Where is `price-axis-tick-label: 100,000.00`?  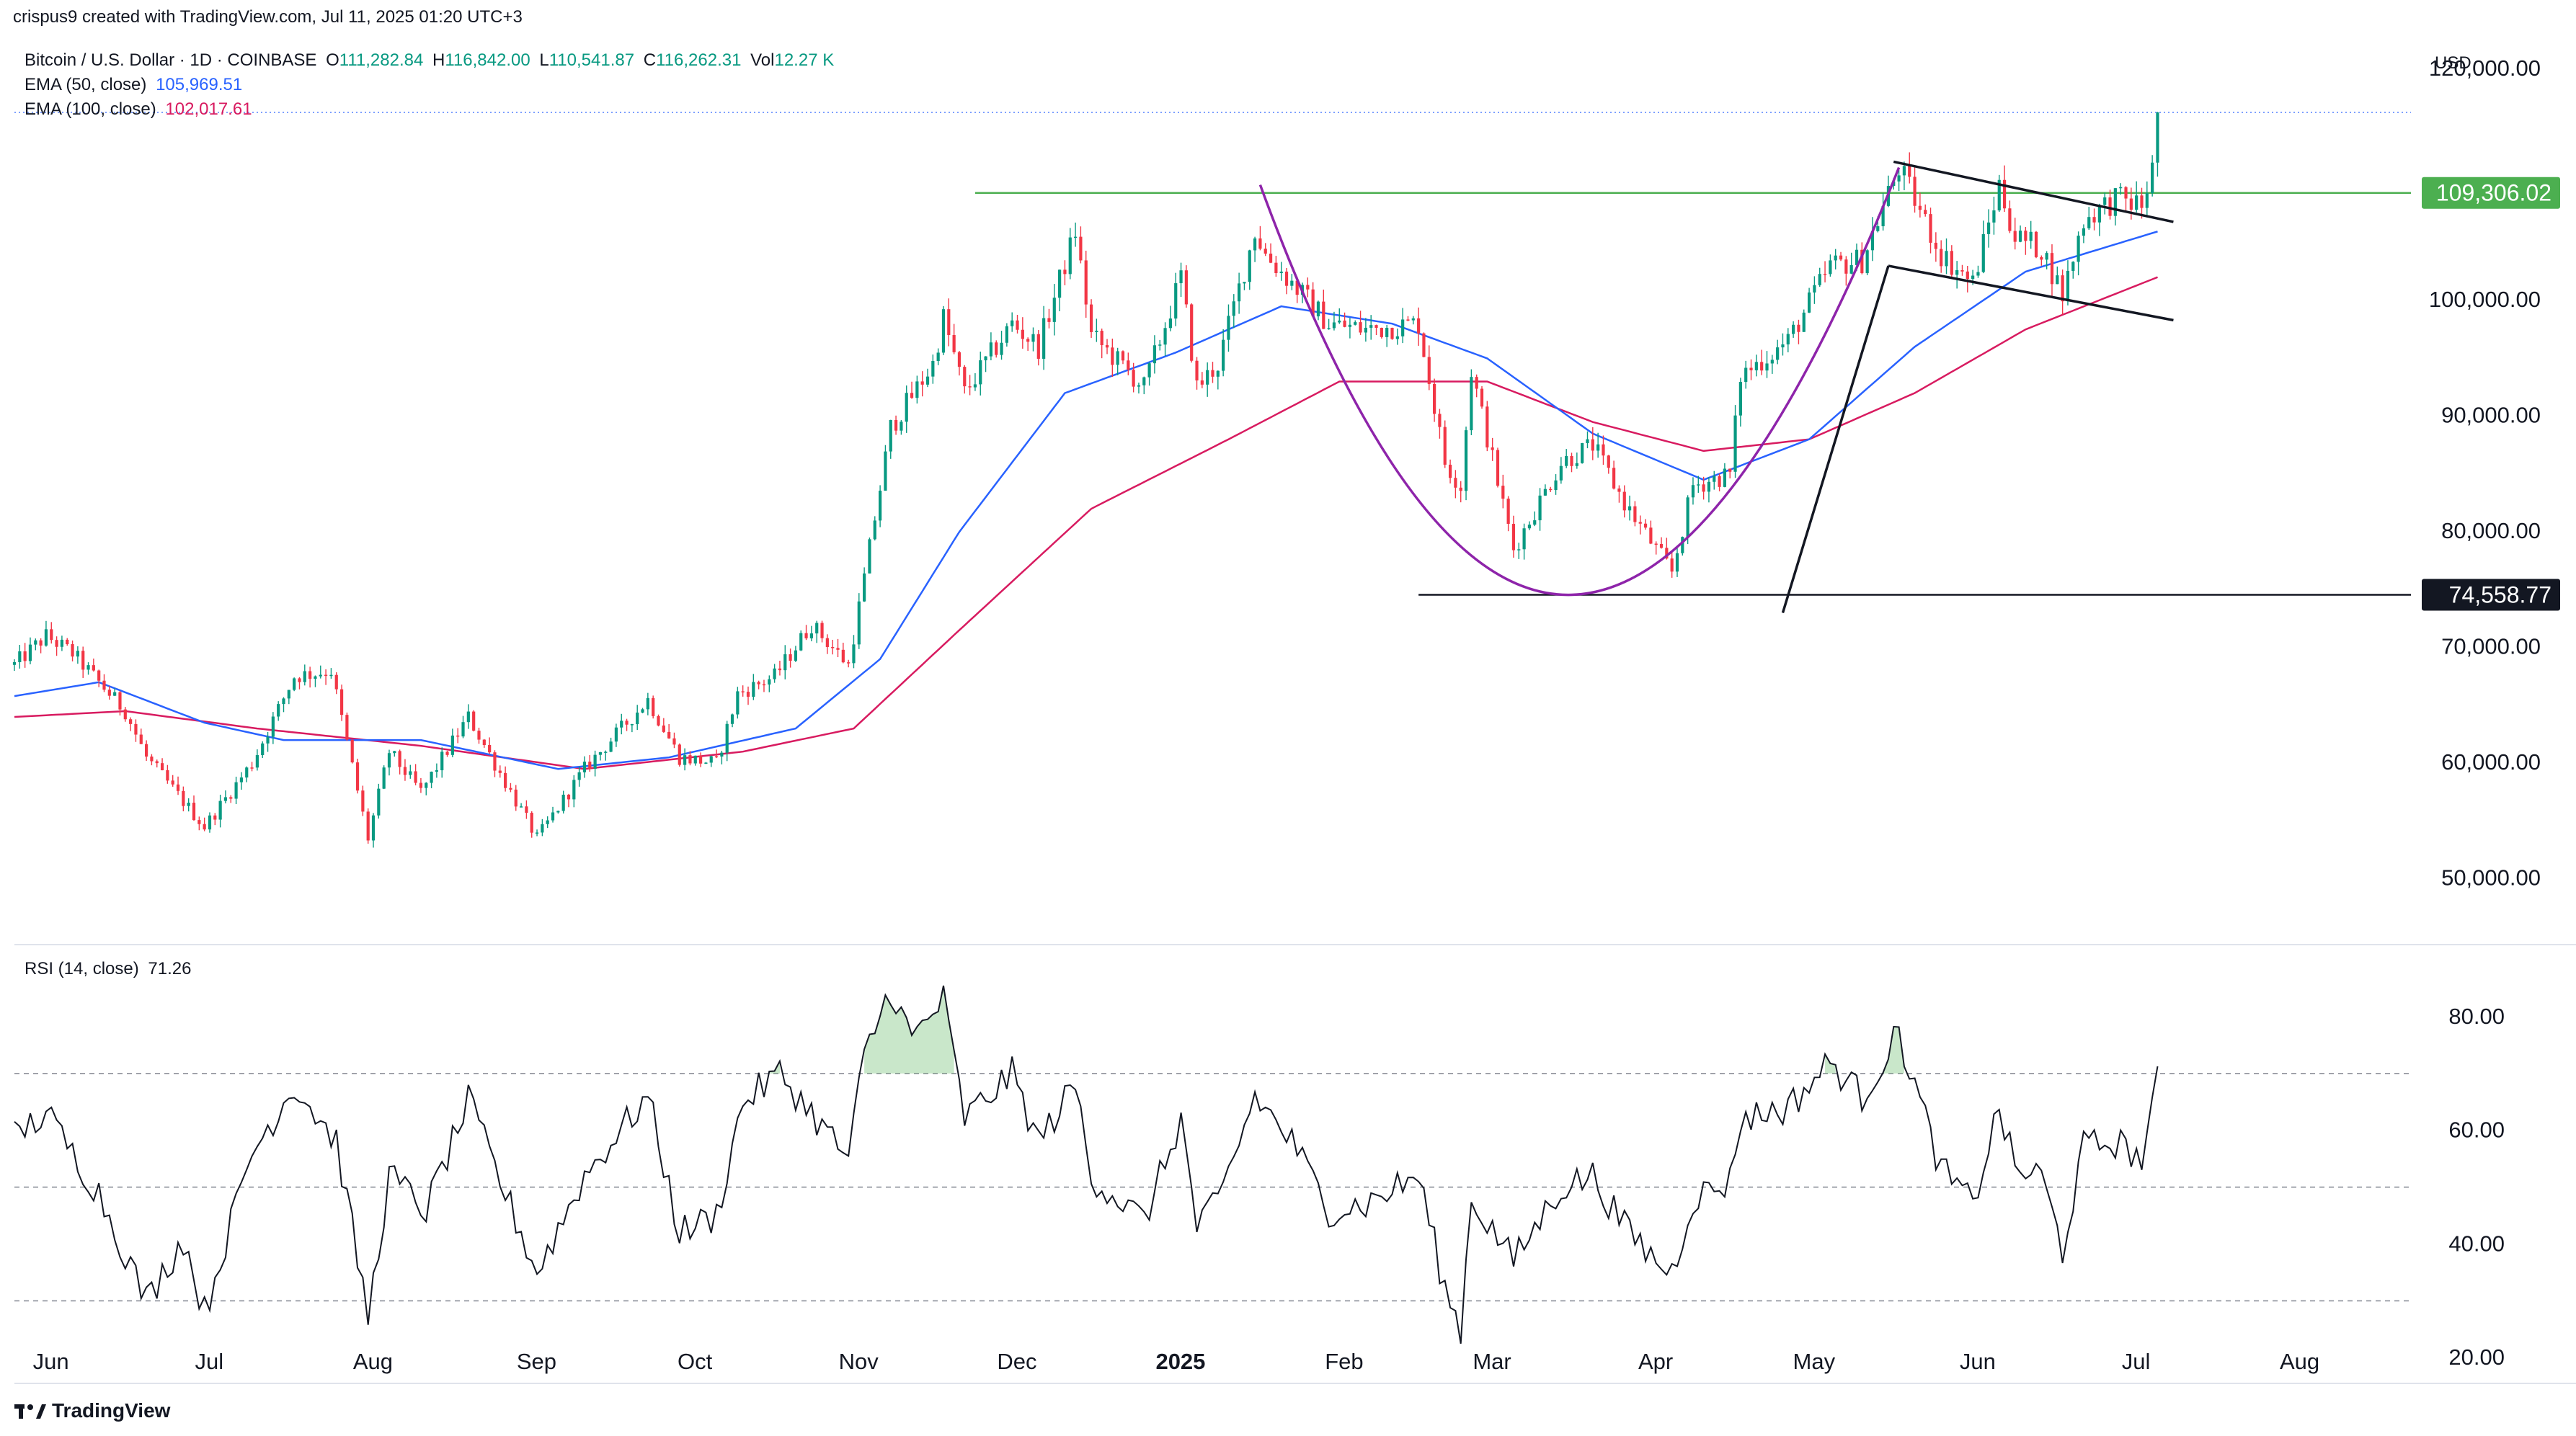 price-axis-tick-label: 100,000.00 is located at coordinates (2485, 299).